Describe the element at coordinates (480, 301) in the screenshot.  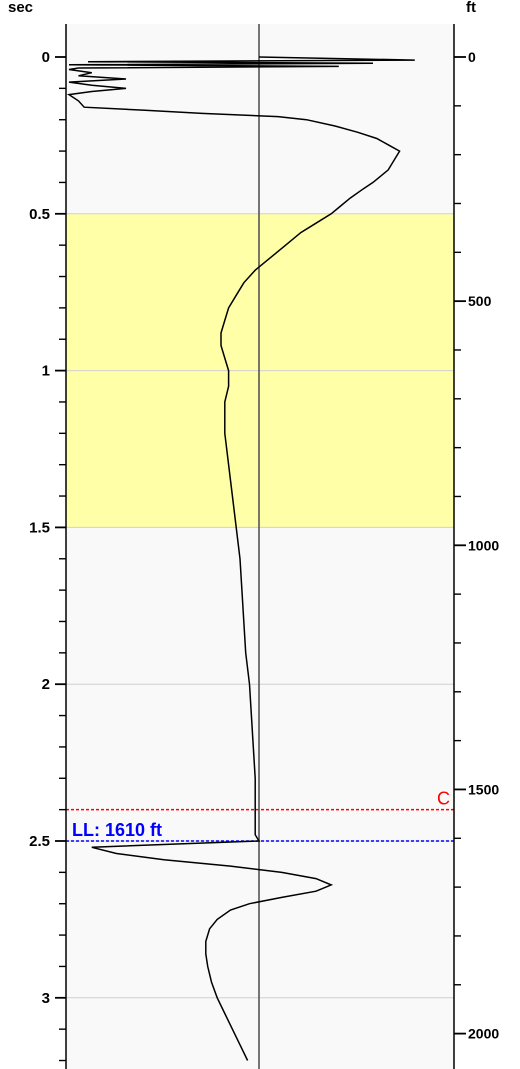
I see `right-axis-tick-label: 500` at that location.